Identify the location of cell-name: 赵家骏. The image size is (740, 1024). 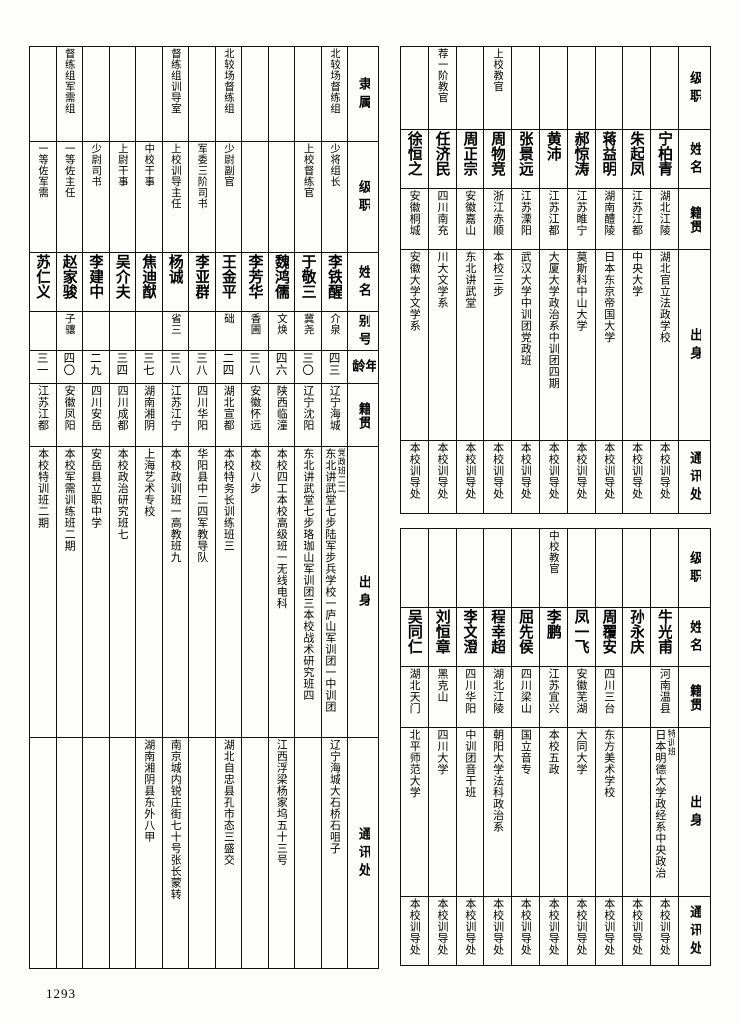
(69, 282).